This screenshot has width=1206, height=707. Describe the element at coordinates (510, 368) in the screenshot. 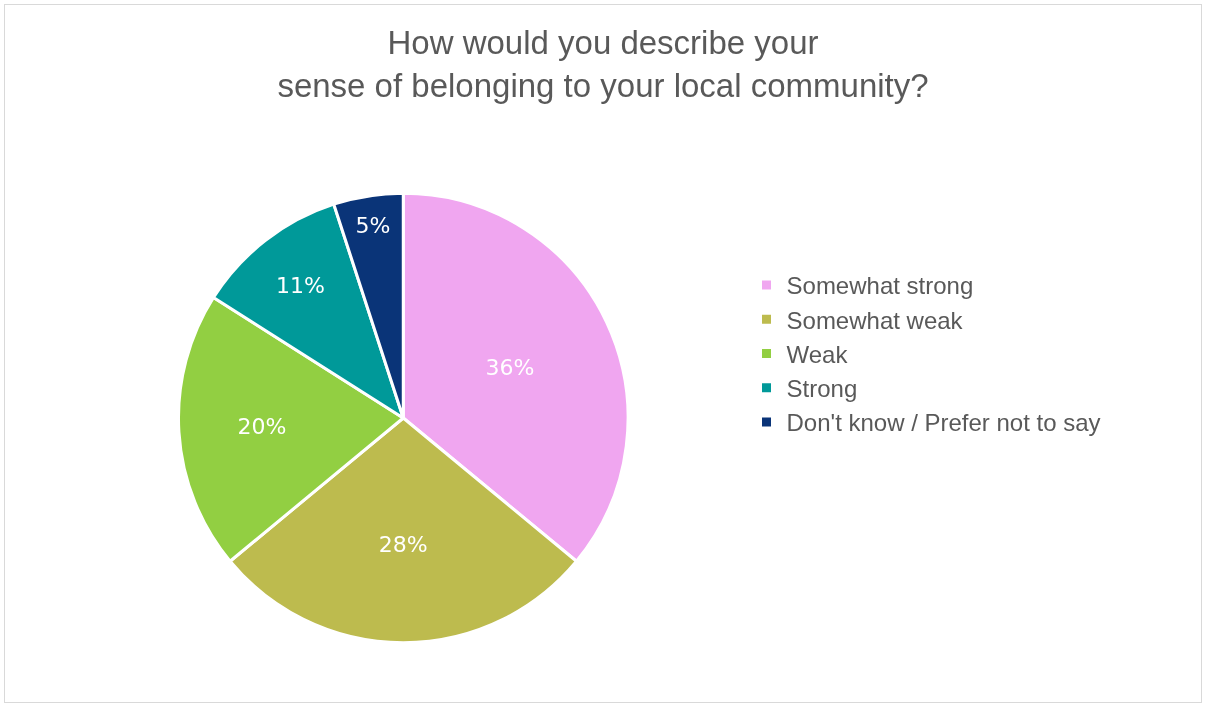

I see `data-label: 36%` at that location.